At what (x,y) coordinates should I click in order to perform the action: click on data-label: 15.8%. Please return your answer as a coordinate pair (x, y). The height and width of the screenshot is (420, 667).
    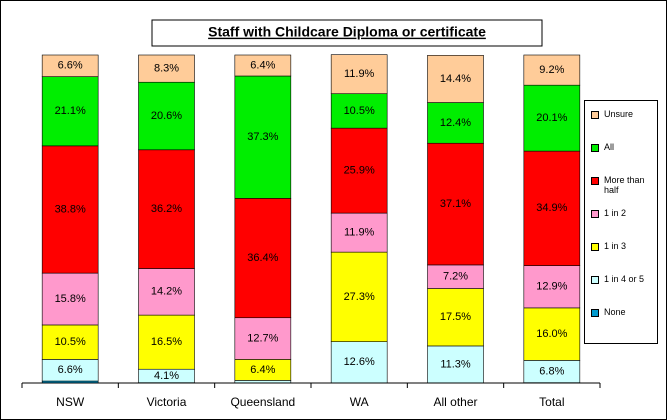
    Looking at the image, I should click on (70, 299).